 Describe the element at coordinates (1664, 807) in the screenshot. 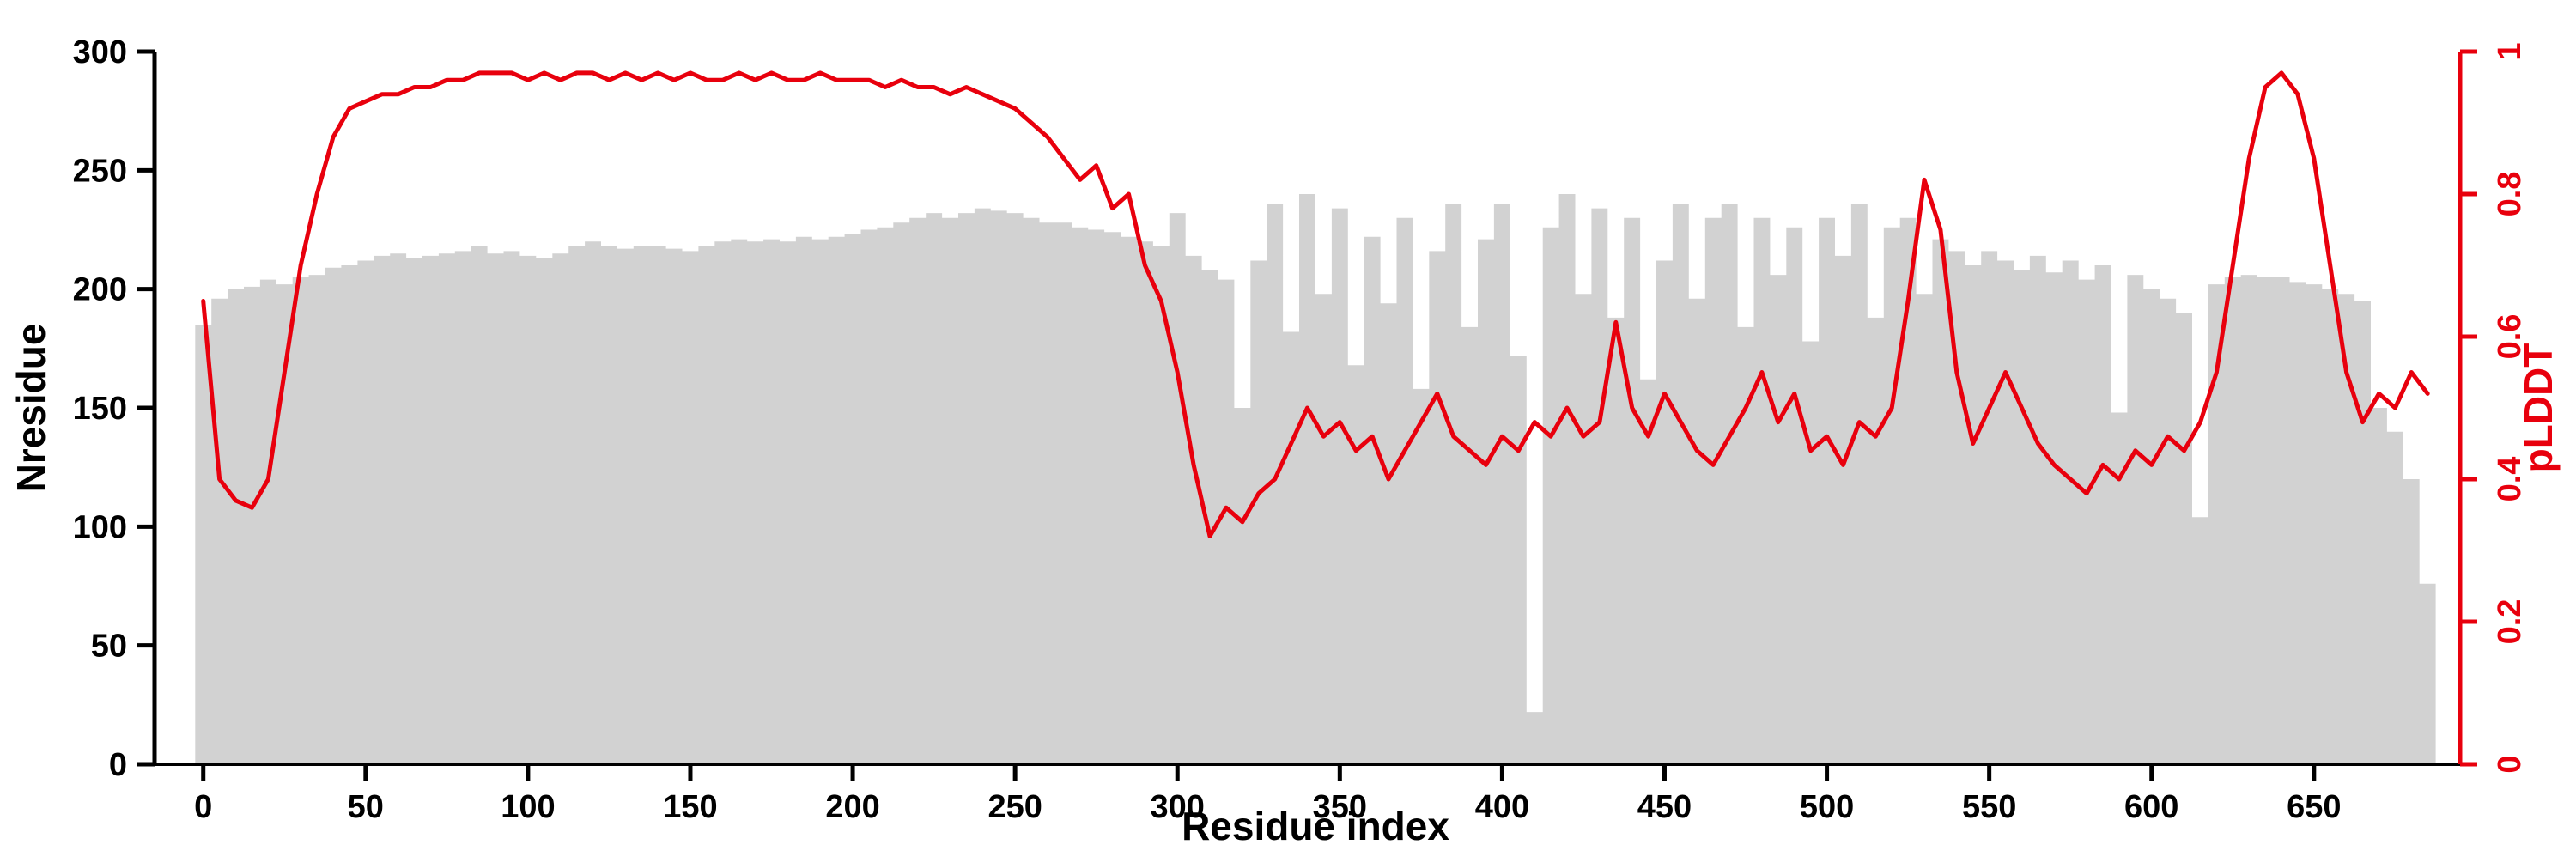

I see `x-tick-label: 450` at that location.